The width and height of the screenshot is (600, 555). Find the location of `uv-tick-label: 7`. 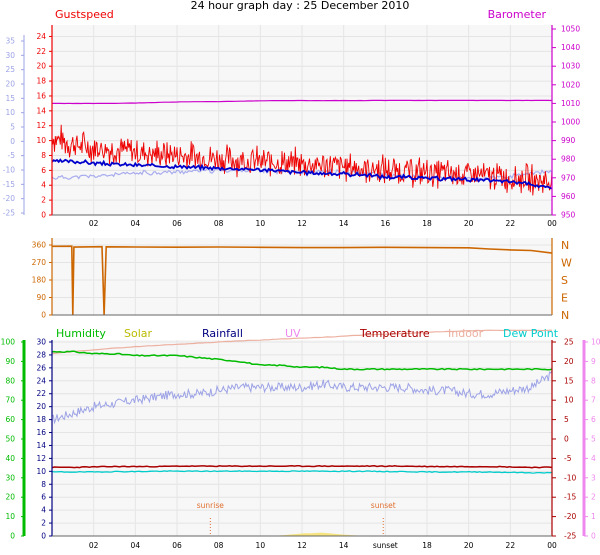

uv-tick-label: 7 is located at coordinates (593, 400).